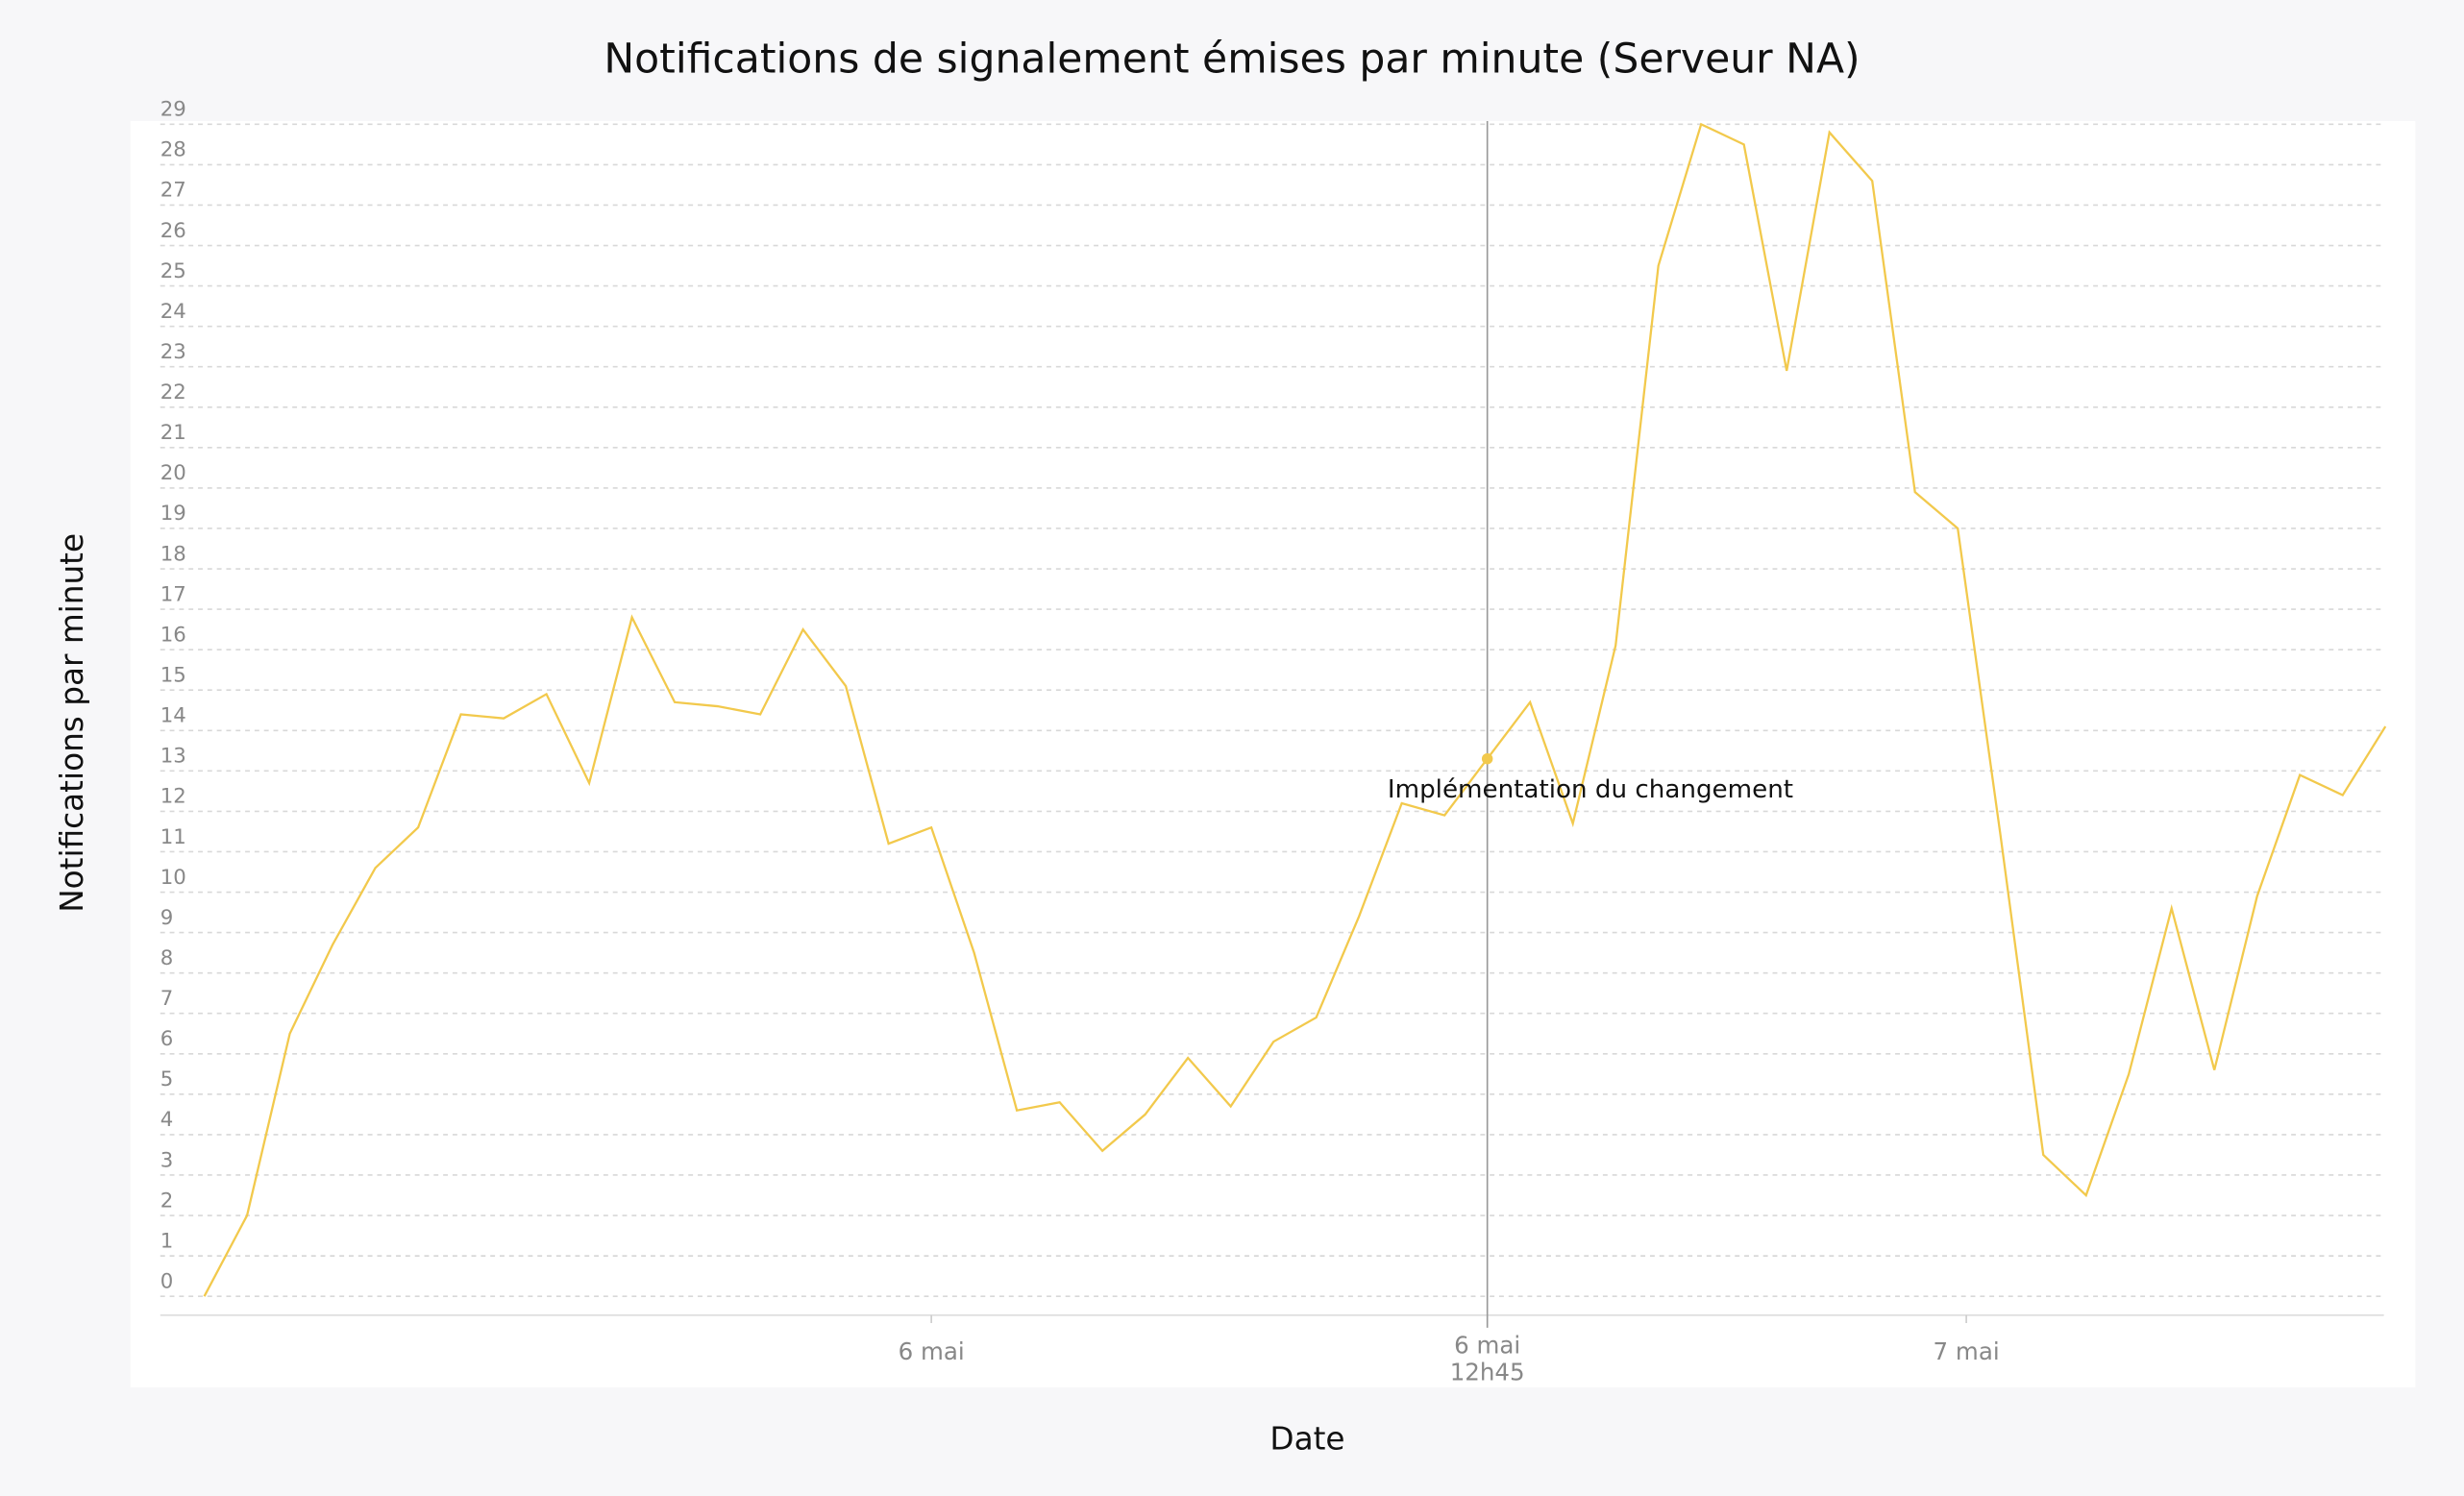 Image resolution: width=2464 pixels, height=1496 pixels. Describe the element at coordinates (167, 958) in the screenshot. I see `y-tick-label: 8` at that location.